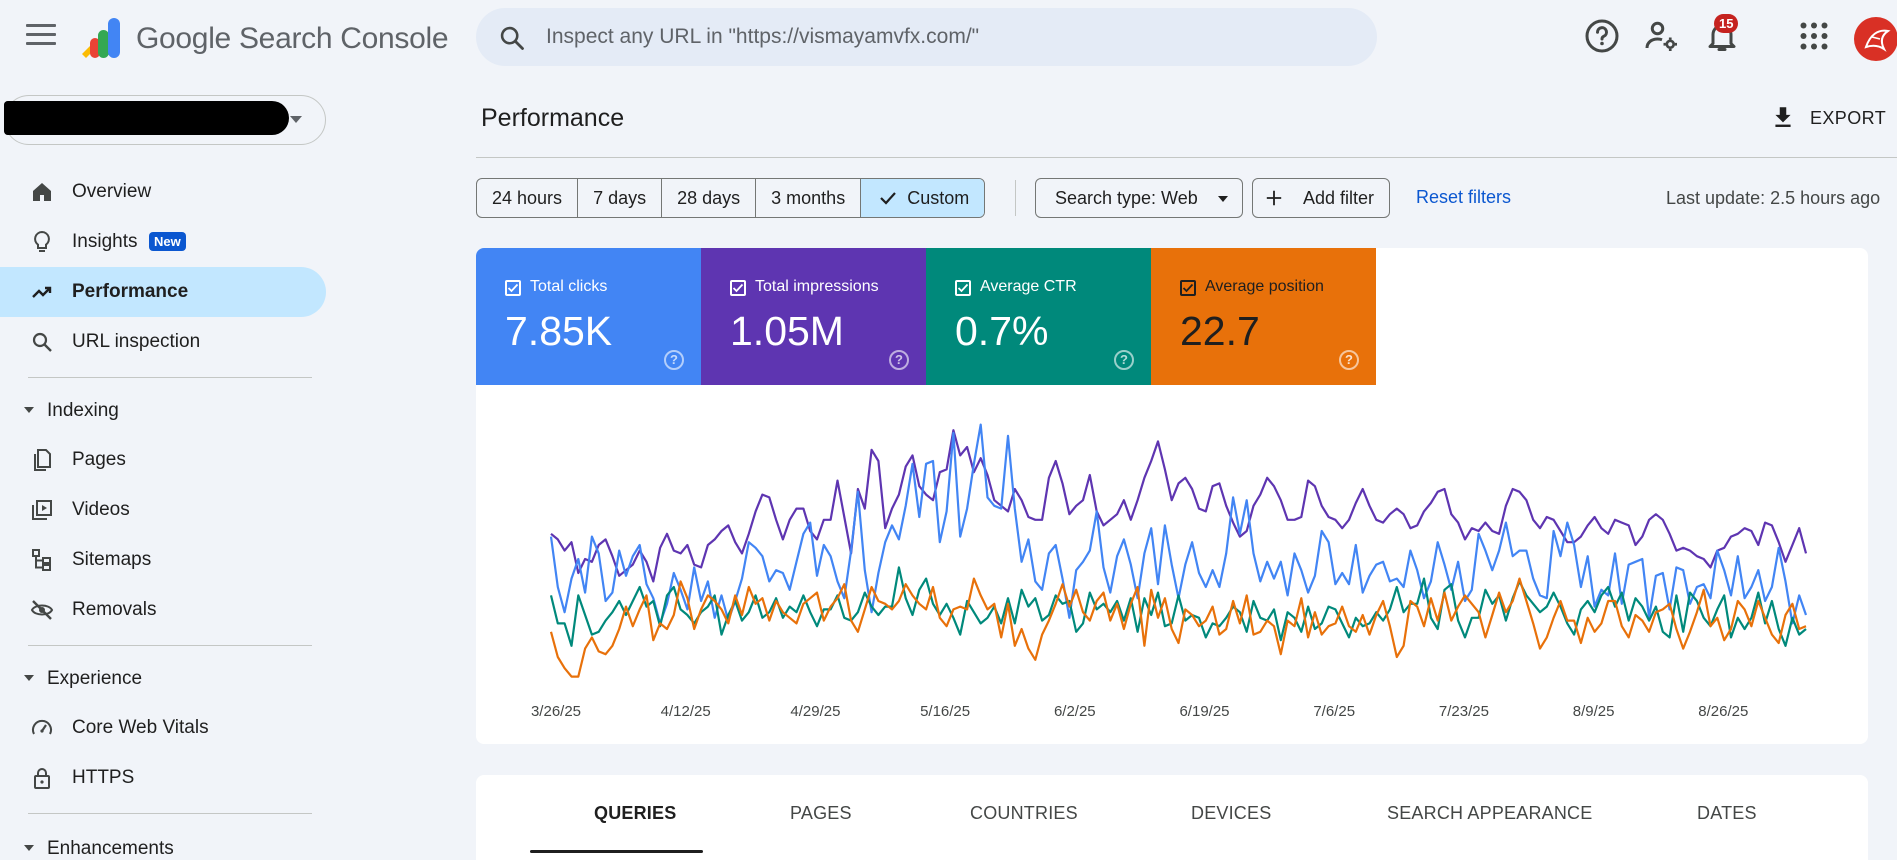  I want to click on main-menu-button, so click(41, 37).